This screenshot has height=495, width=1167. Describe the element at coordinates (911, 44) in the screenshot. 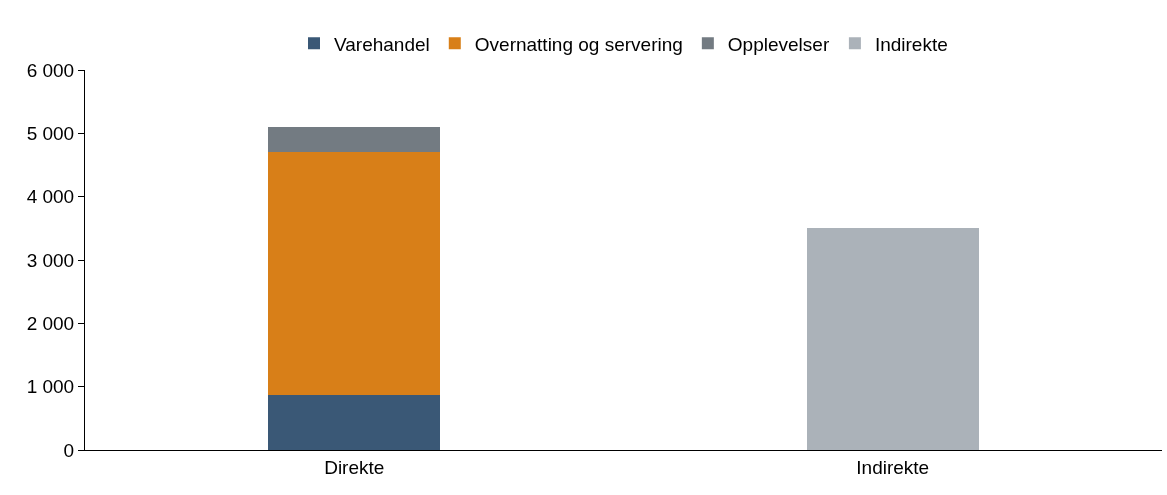

I see `legend-label: Indirekte` at that location.